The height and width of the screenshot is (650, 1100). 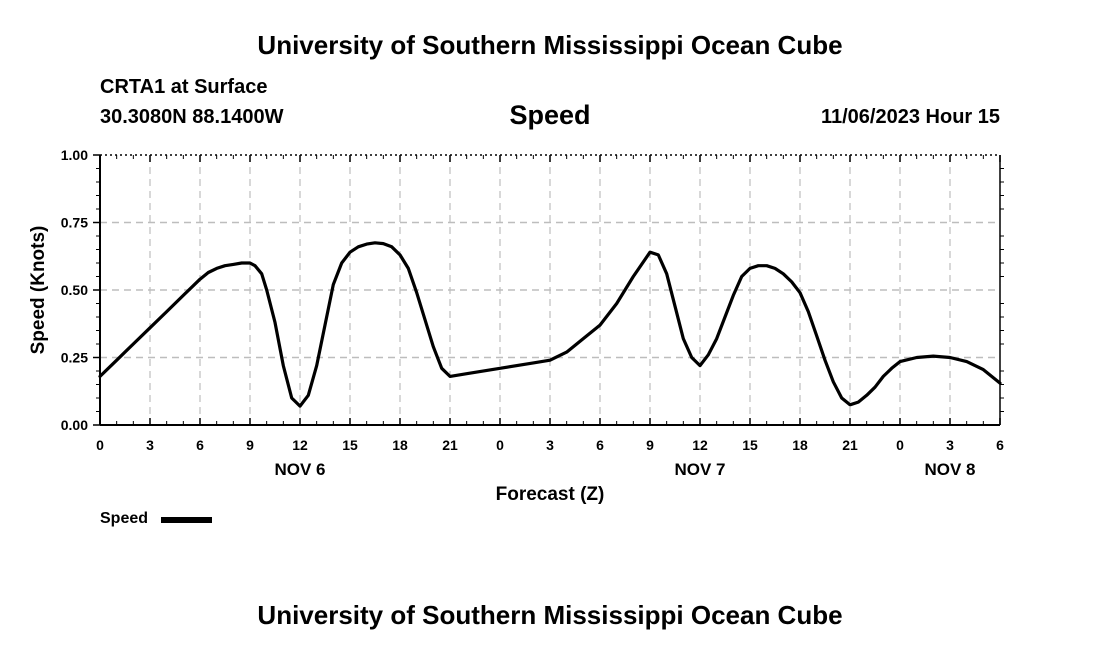 What do you see at coordinates (186, 520) in the screenshot?
I see `legend-line-swatch` at bounding box center [186, 520].